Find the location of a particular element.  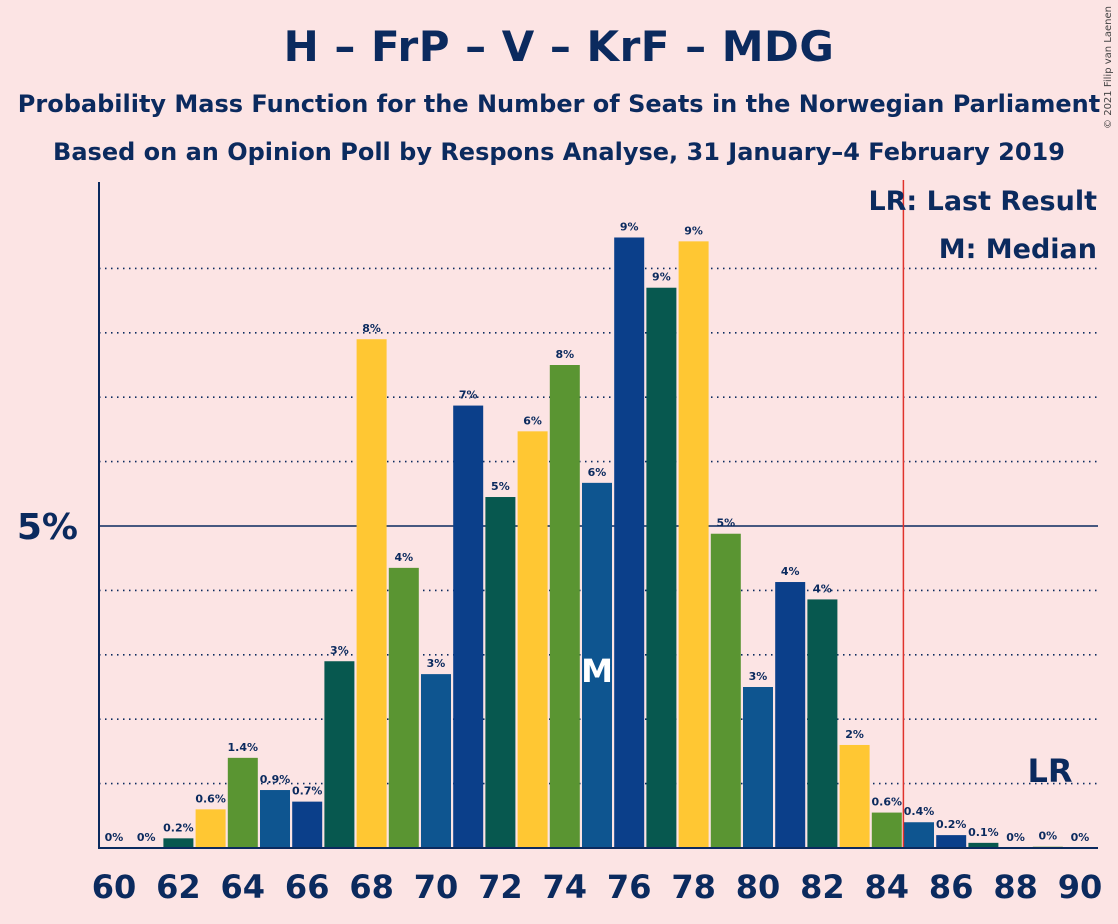

x-tick-90: 90 is located at coordinates (1080, 887).